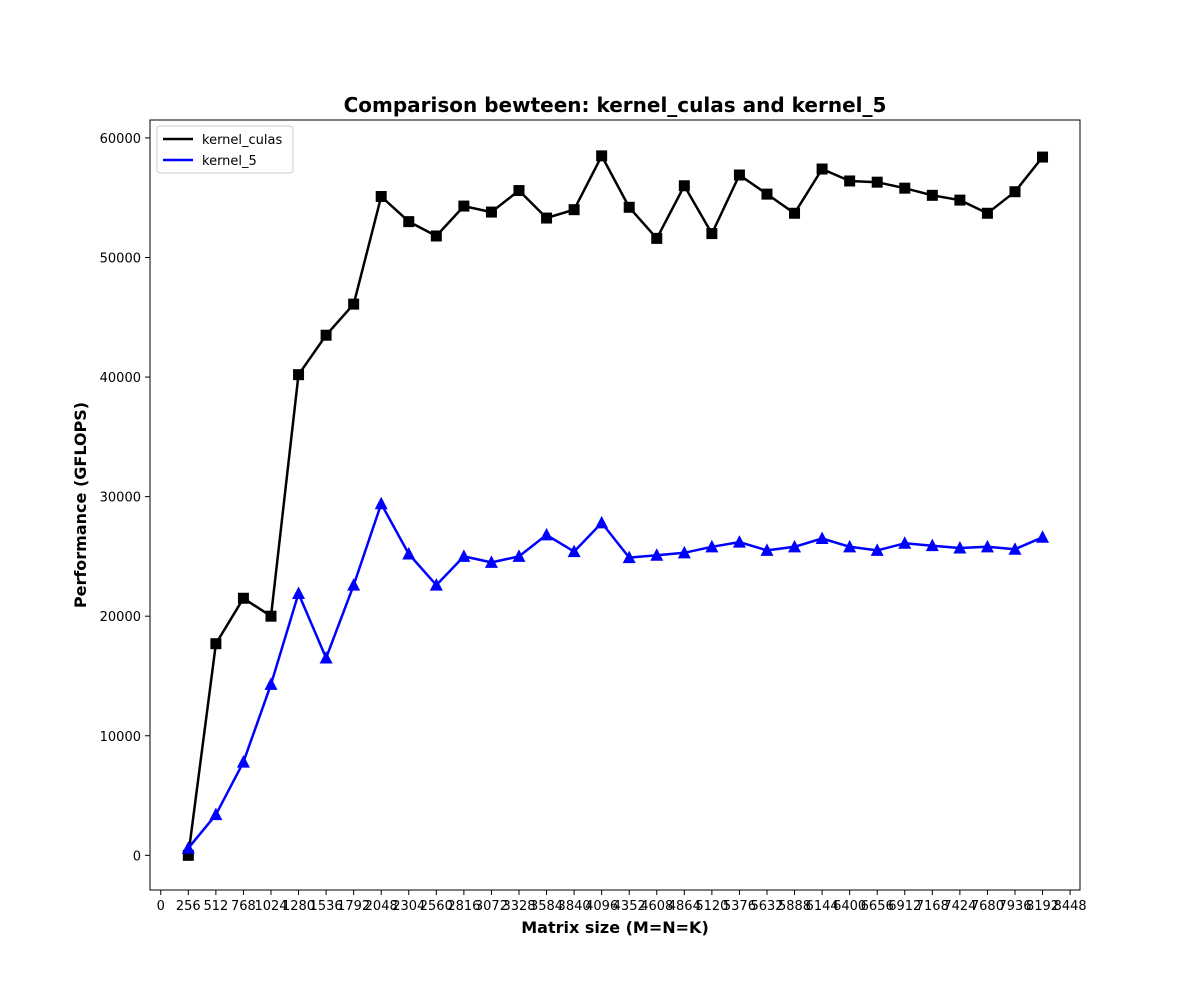 The height and width of the screenshot is (1000, 1200). I want to click on x-tick-label: 2304, so click(408, 906).